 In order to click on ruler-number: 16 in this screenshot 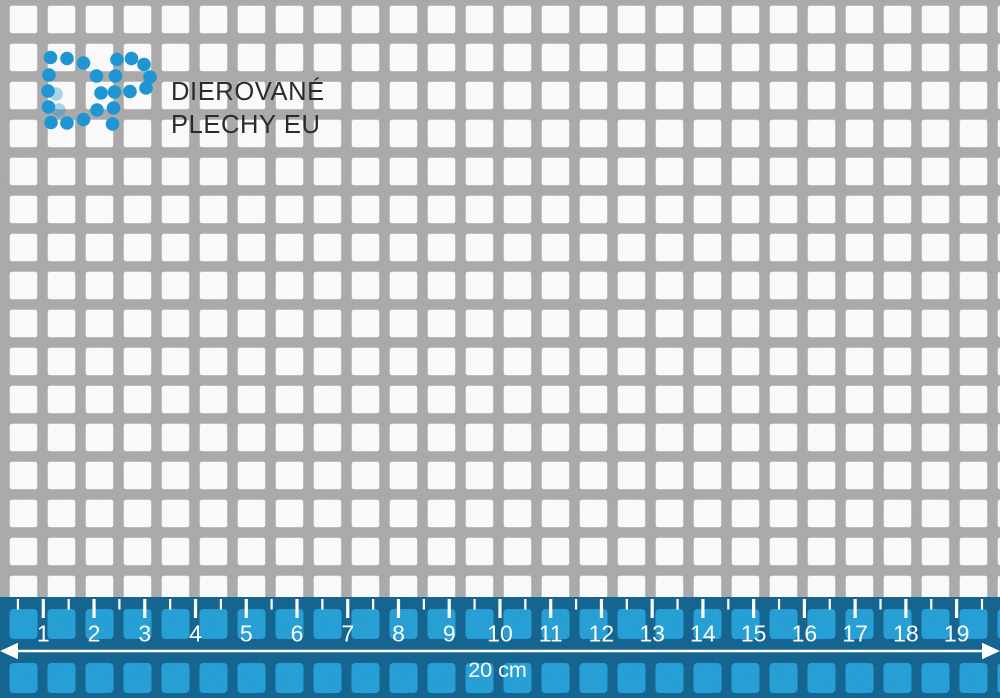, I will do `click(805, 634)`.